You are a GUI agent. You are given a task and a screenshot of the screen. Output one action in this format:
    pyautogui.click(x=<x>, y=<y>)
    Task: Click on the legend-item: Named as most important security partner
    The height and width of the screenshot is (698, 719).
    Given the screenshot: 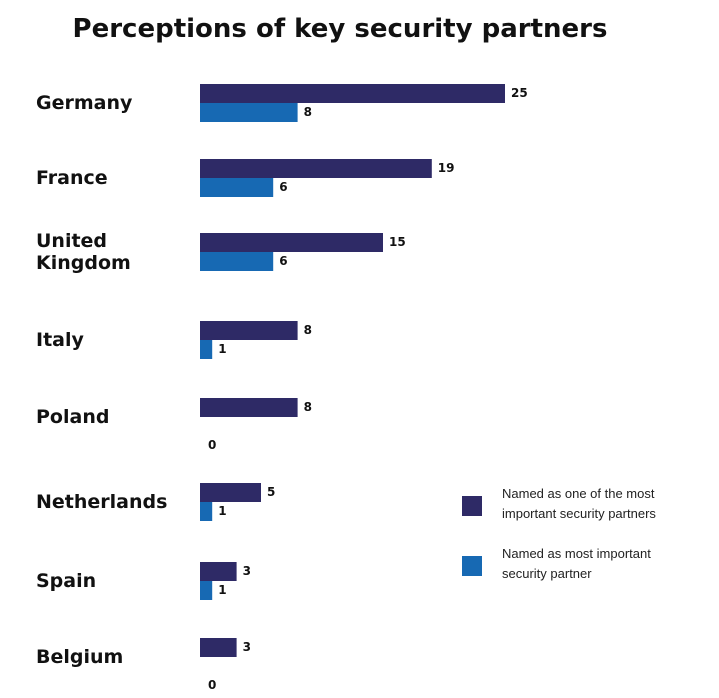 What is the action you would take?
    pyautogui.click(x=582, y=574)
    